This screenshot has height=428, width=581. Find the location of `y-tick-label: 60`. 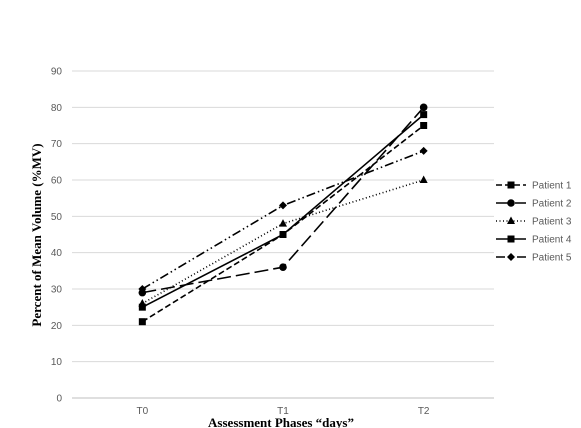

y-tick-label: 60 is located at coordinates (57, 181).